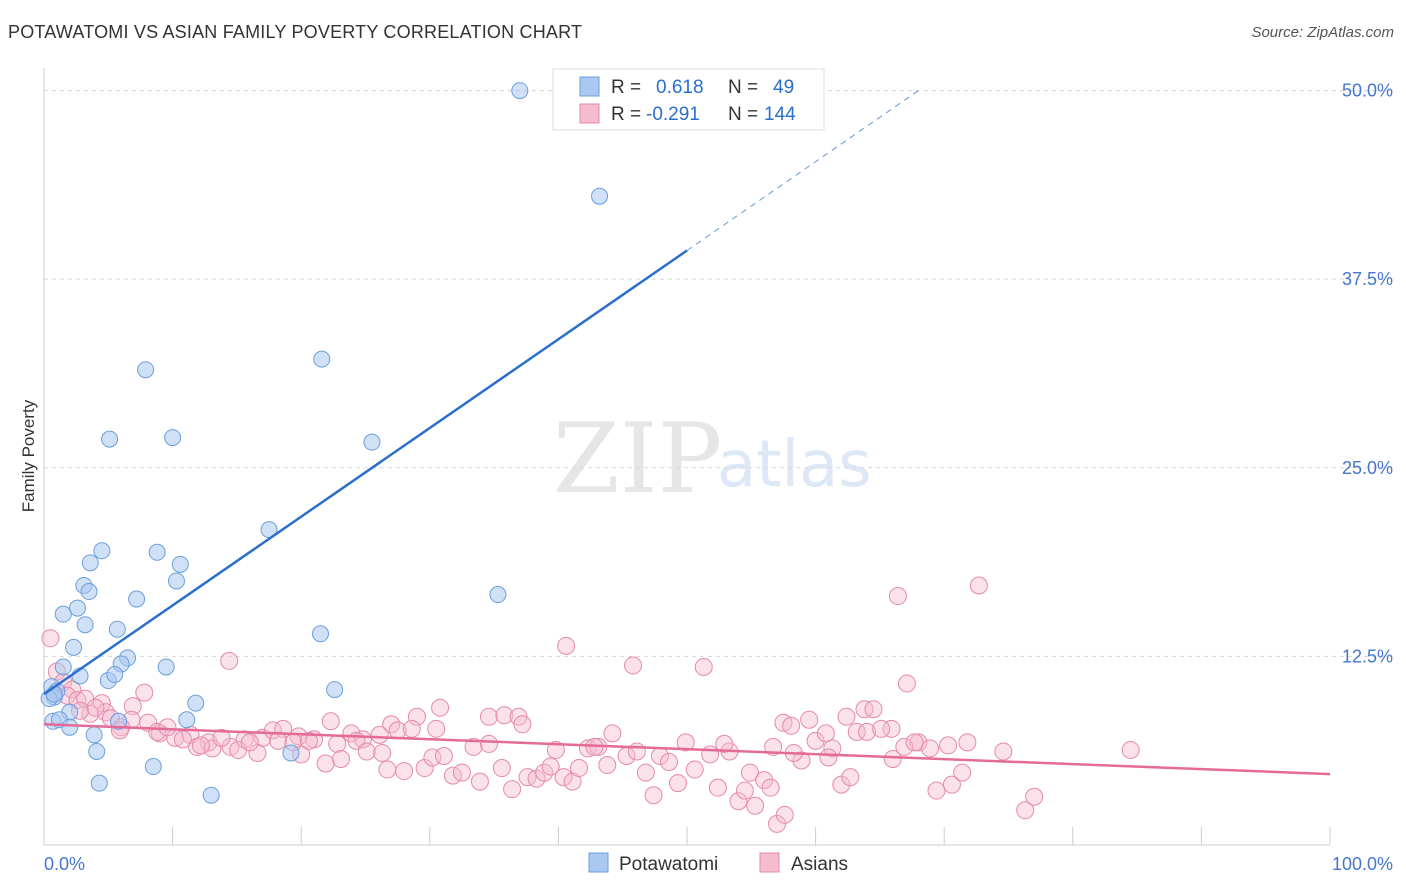  Describe the element at coordinates (673, 114) in the screenshot. I see `legend-r-value-2: -0.291` at that location.